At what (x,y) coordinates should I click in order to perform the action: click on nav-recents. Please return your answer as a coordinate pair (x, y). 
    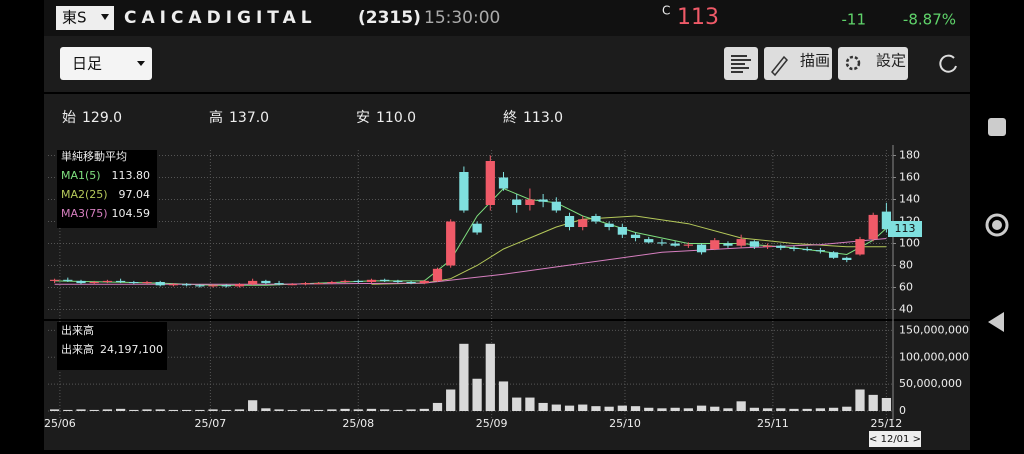
    Looking at the image, I should click on (997, 127).